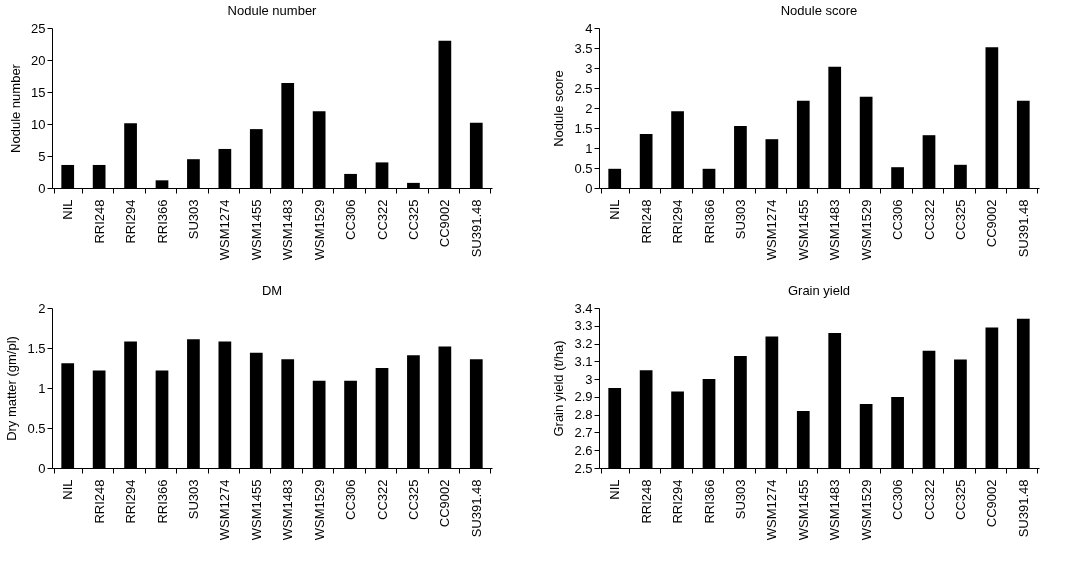  I want to click on y-tick-label: 20, so click(38, 60).